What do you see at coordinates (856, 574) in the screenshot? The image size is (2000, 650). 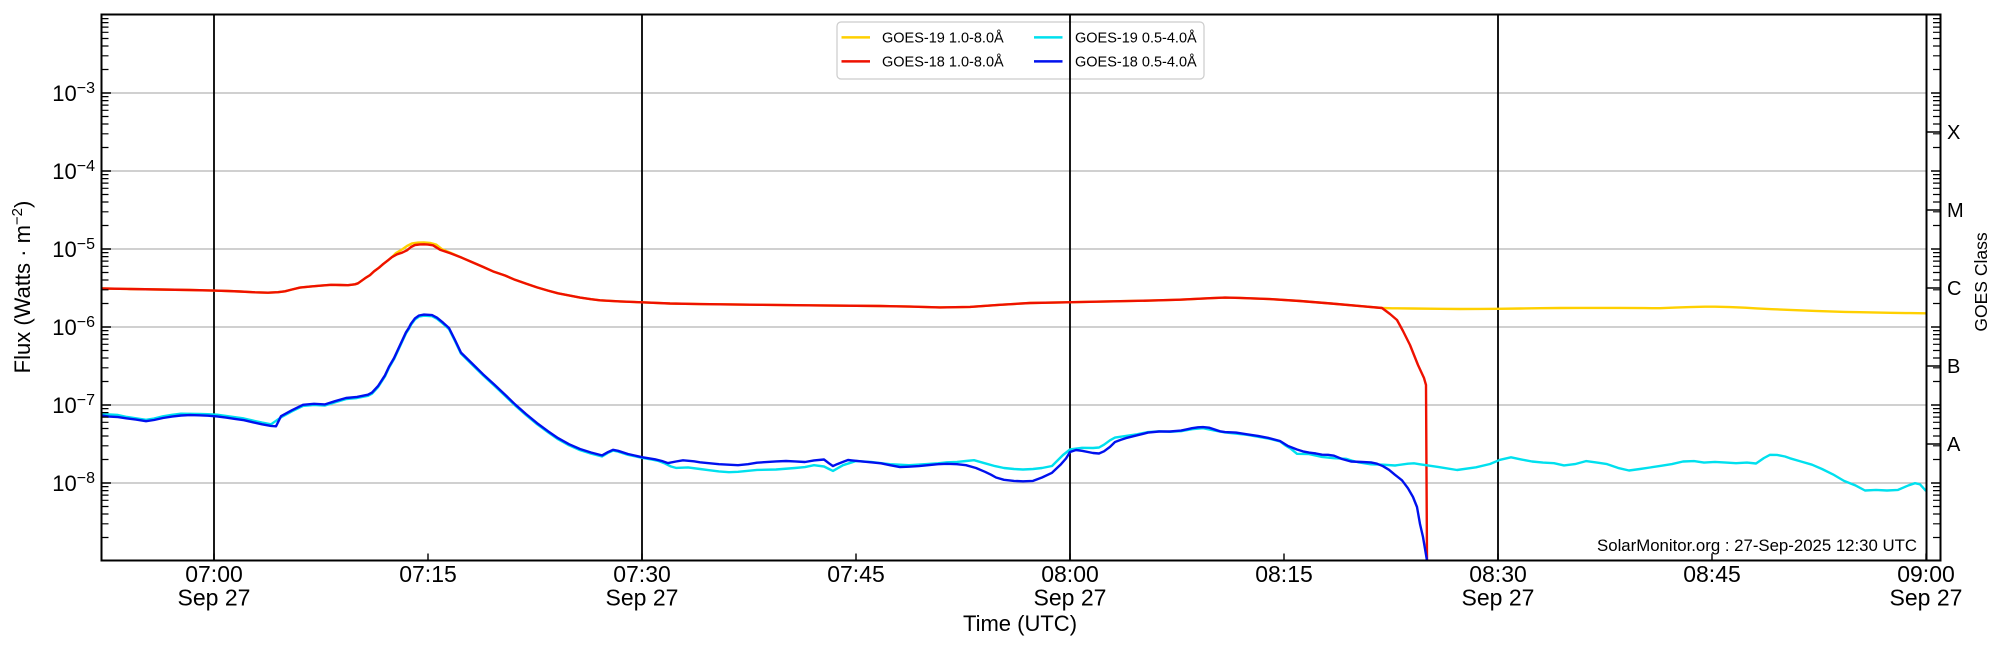 I see `svg-text: 07:45` at bounding box center [856, 574].